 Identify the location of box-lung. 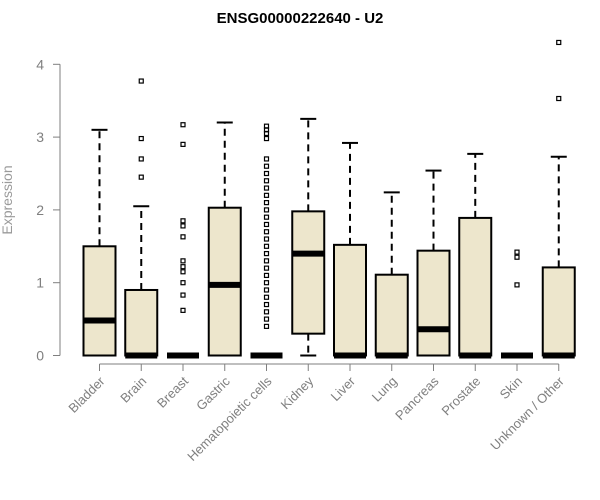
(391, 275).